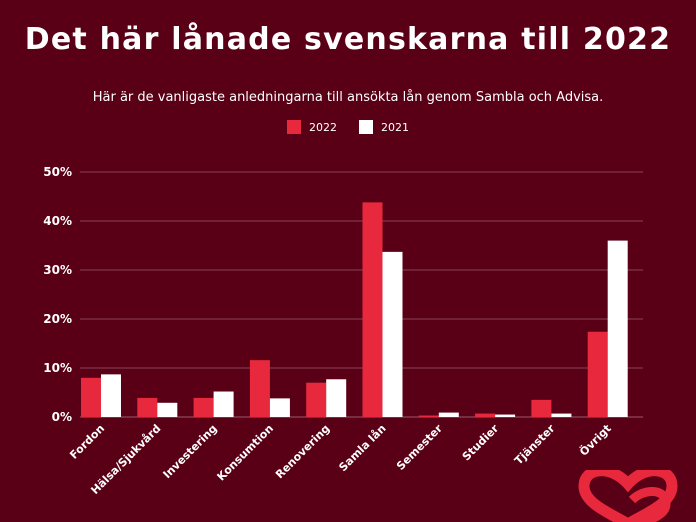 Image resolution: width=696 pixels, height=522 pixels. Describe the element at coordinates (594, 439) in the screenshot. I see `x-tick-label: Övrigt` at that location.